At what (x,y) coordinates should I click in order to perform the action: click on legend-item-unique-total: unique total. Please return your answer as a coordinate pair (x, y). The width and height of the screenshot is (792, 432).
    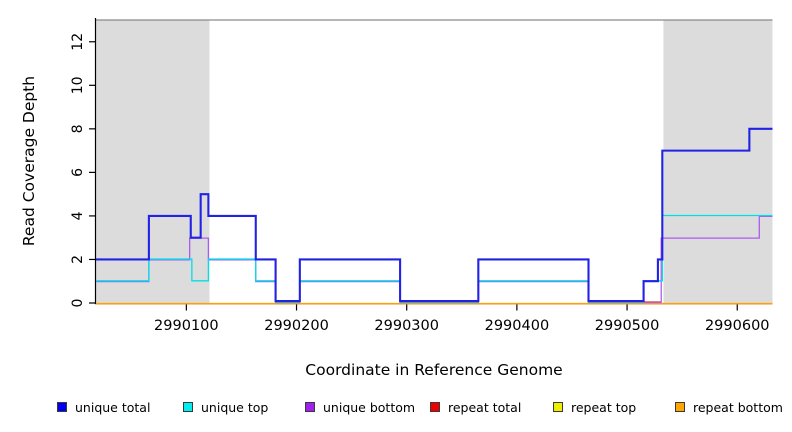
    Looking at the image, I should click on (104, 407).